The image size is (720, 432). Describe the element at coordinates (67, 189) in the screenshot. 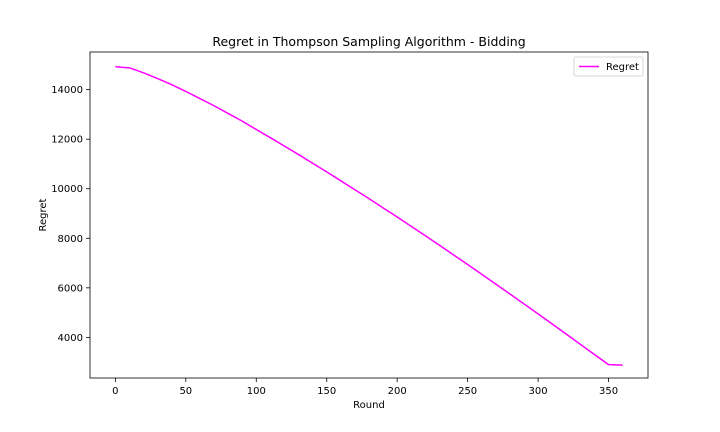

I see `y-tick-label: 10000` at that location.